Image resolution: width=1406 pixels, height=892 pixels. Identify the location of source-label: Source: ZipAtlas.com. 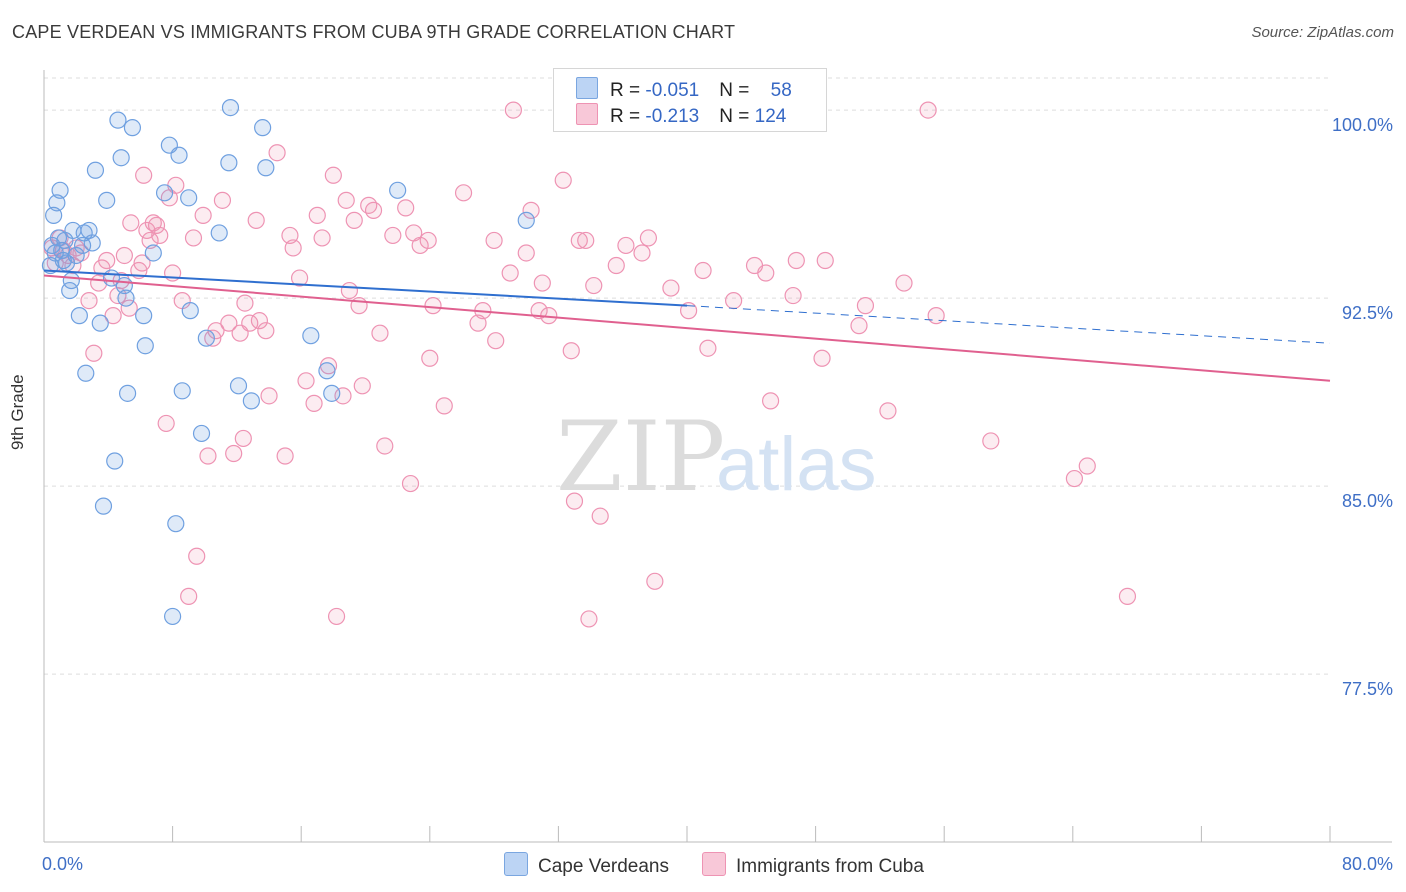
(1322, 32).